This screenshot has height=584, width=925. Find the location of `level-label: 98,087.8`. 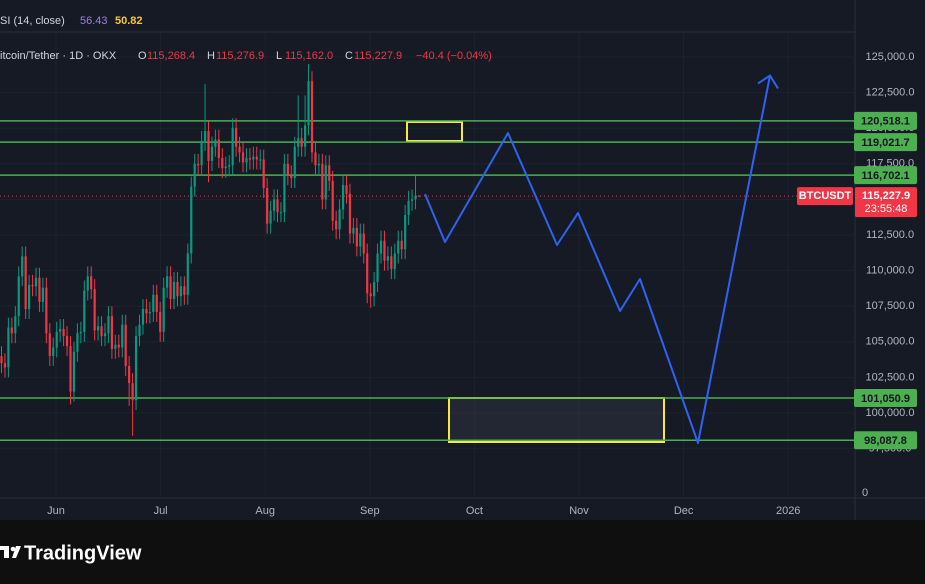

level-label: 98,087.8 is located at coordinates (885, 441).